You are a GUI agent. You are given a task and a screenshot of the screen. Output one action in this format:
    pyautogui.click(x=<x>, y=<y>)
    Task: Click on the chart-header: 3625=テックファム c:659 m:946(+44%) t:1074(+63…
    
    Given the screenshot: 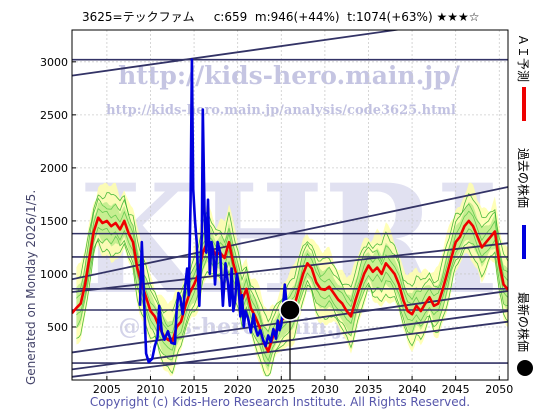 What is the action you would take?
    pyautogui.click(x=281, y=16)
    